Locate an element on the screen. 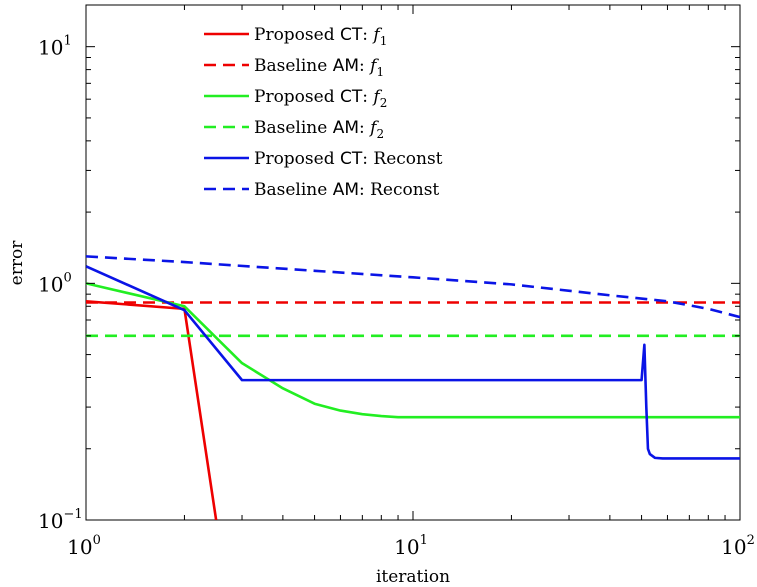 This screenshot has height=587, width=757. legend-label-3: Proposed CT: f2 is located at coordinates (320, 98).